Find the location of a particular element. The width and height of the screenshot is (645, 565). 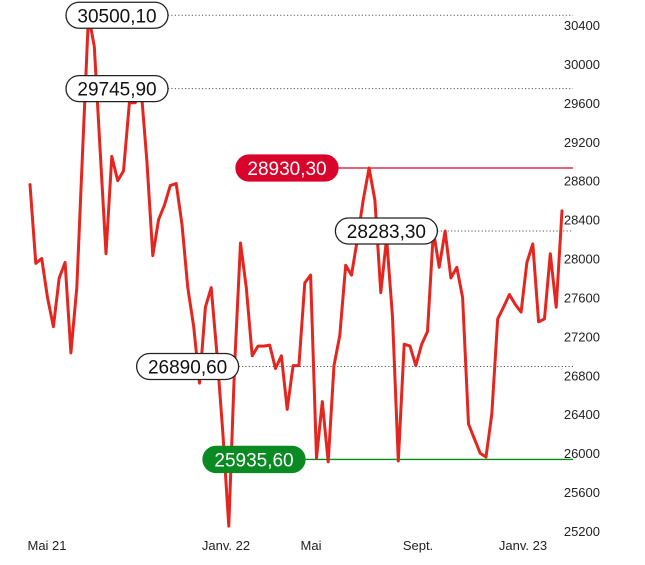

y-tick-label: 28800 is located at coordinates (582, 181).